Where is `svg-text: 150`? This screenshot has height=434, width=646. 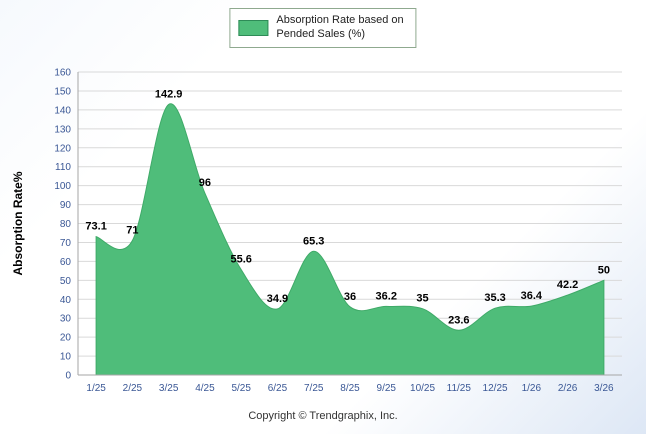 svg-text: 150 is located at coordinates (62, 91).